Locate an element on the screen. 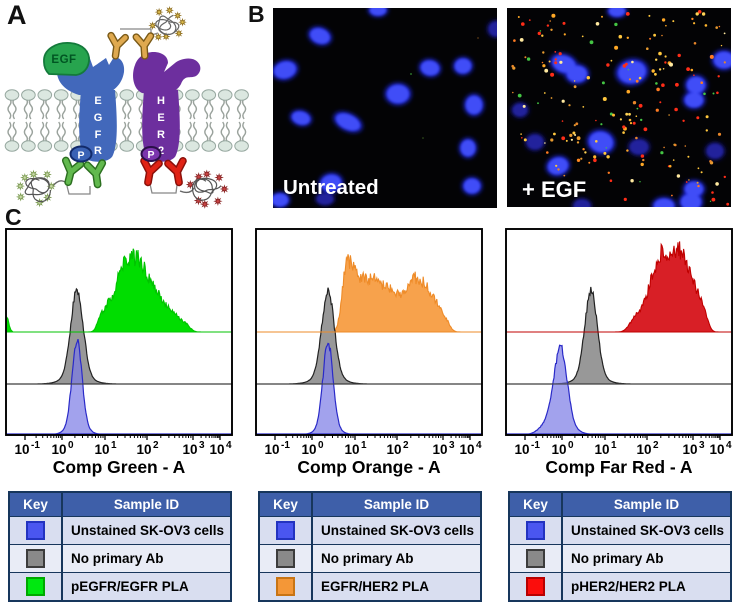  svg-text: + EGF is located at coordinates (554, 189).